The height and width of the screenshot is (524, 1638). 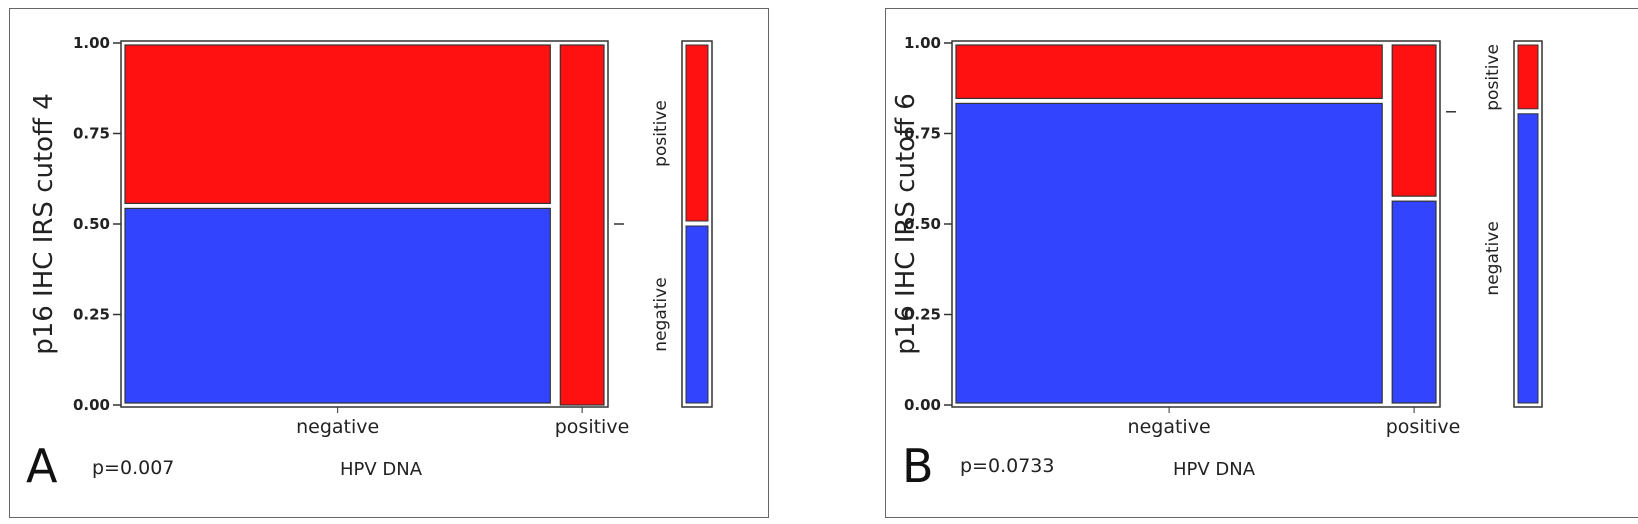 I want to click on panel-label-b: B, so click(x=918, y=466).